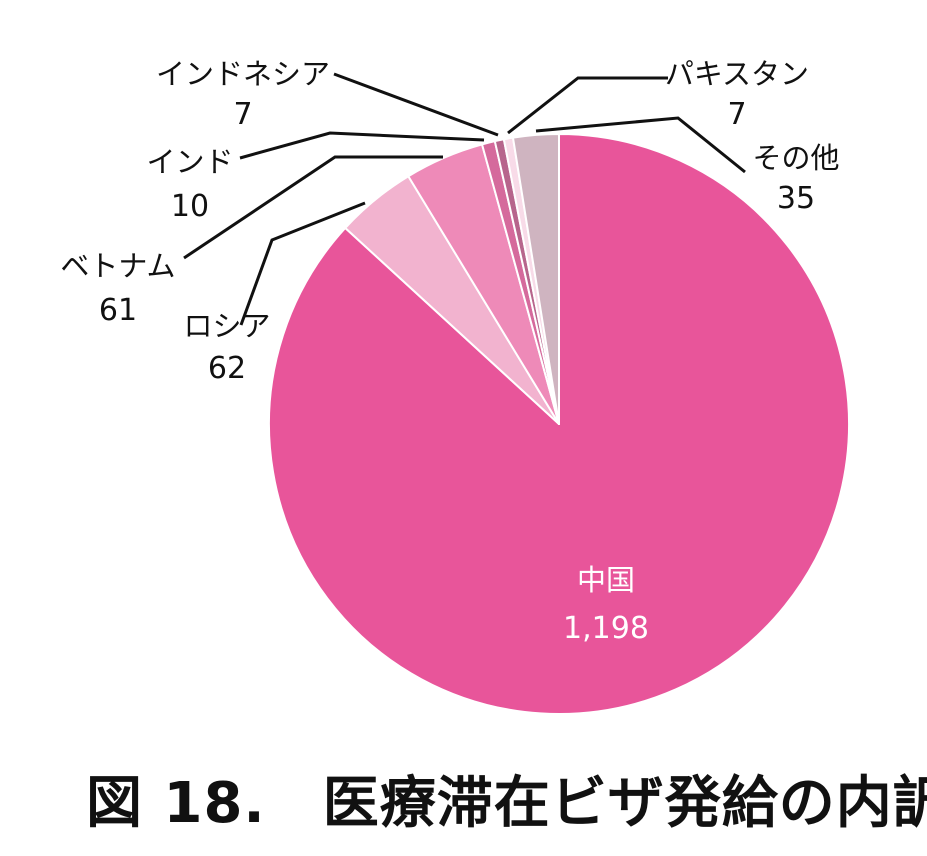  What do you see at coordinates (227, 368) in the screenshot?
I see `slice-value-russia: 62` at bounding box center [227, 368].